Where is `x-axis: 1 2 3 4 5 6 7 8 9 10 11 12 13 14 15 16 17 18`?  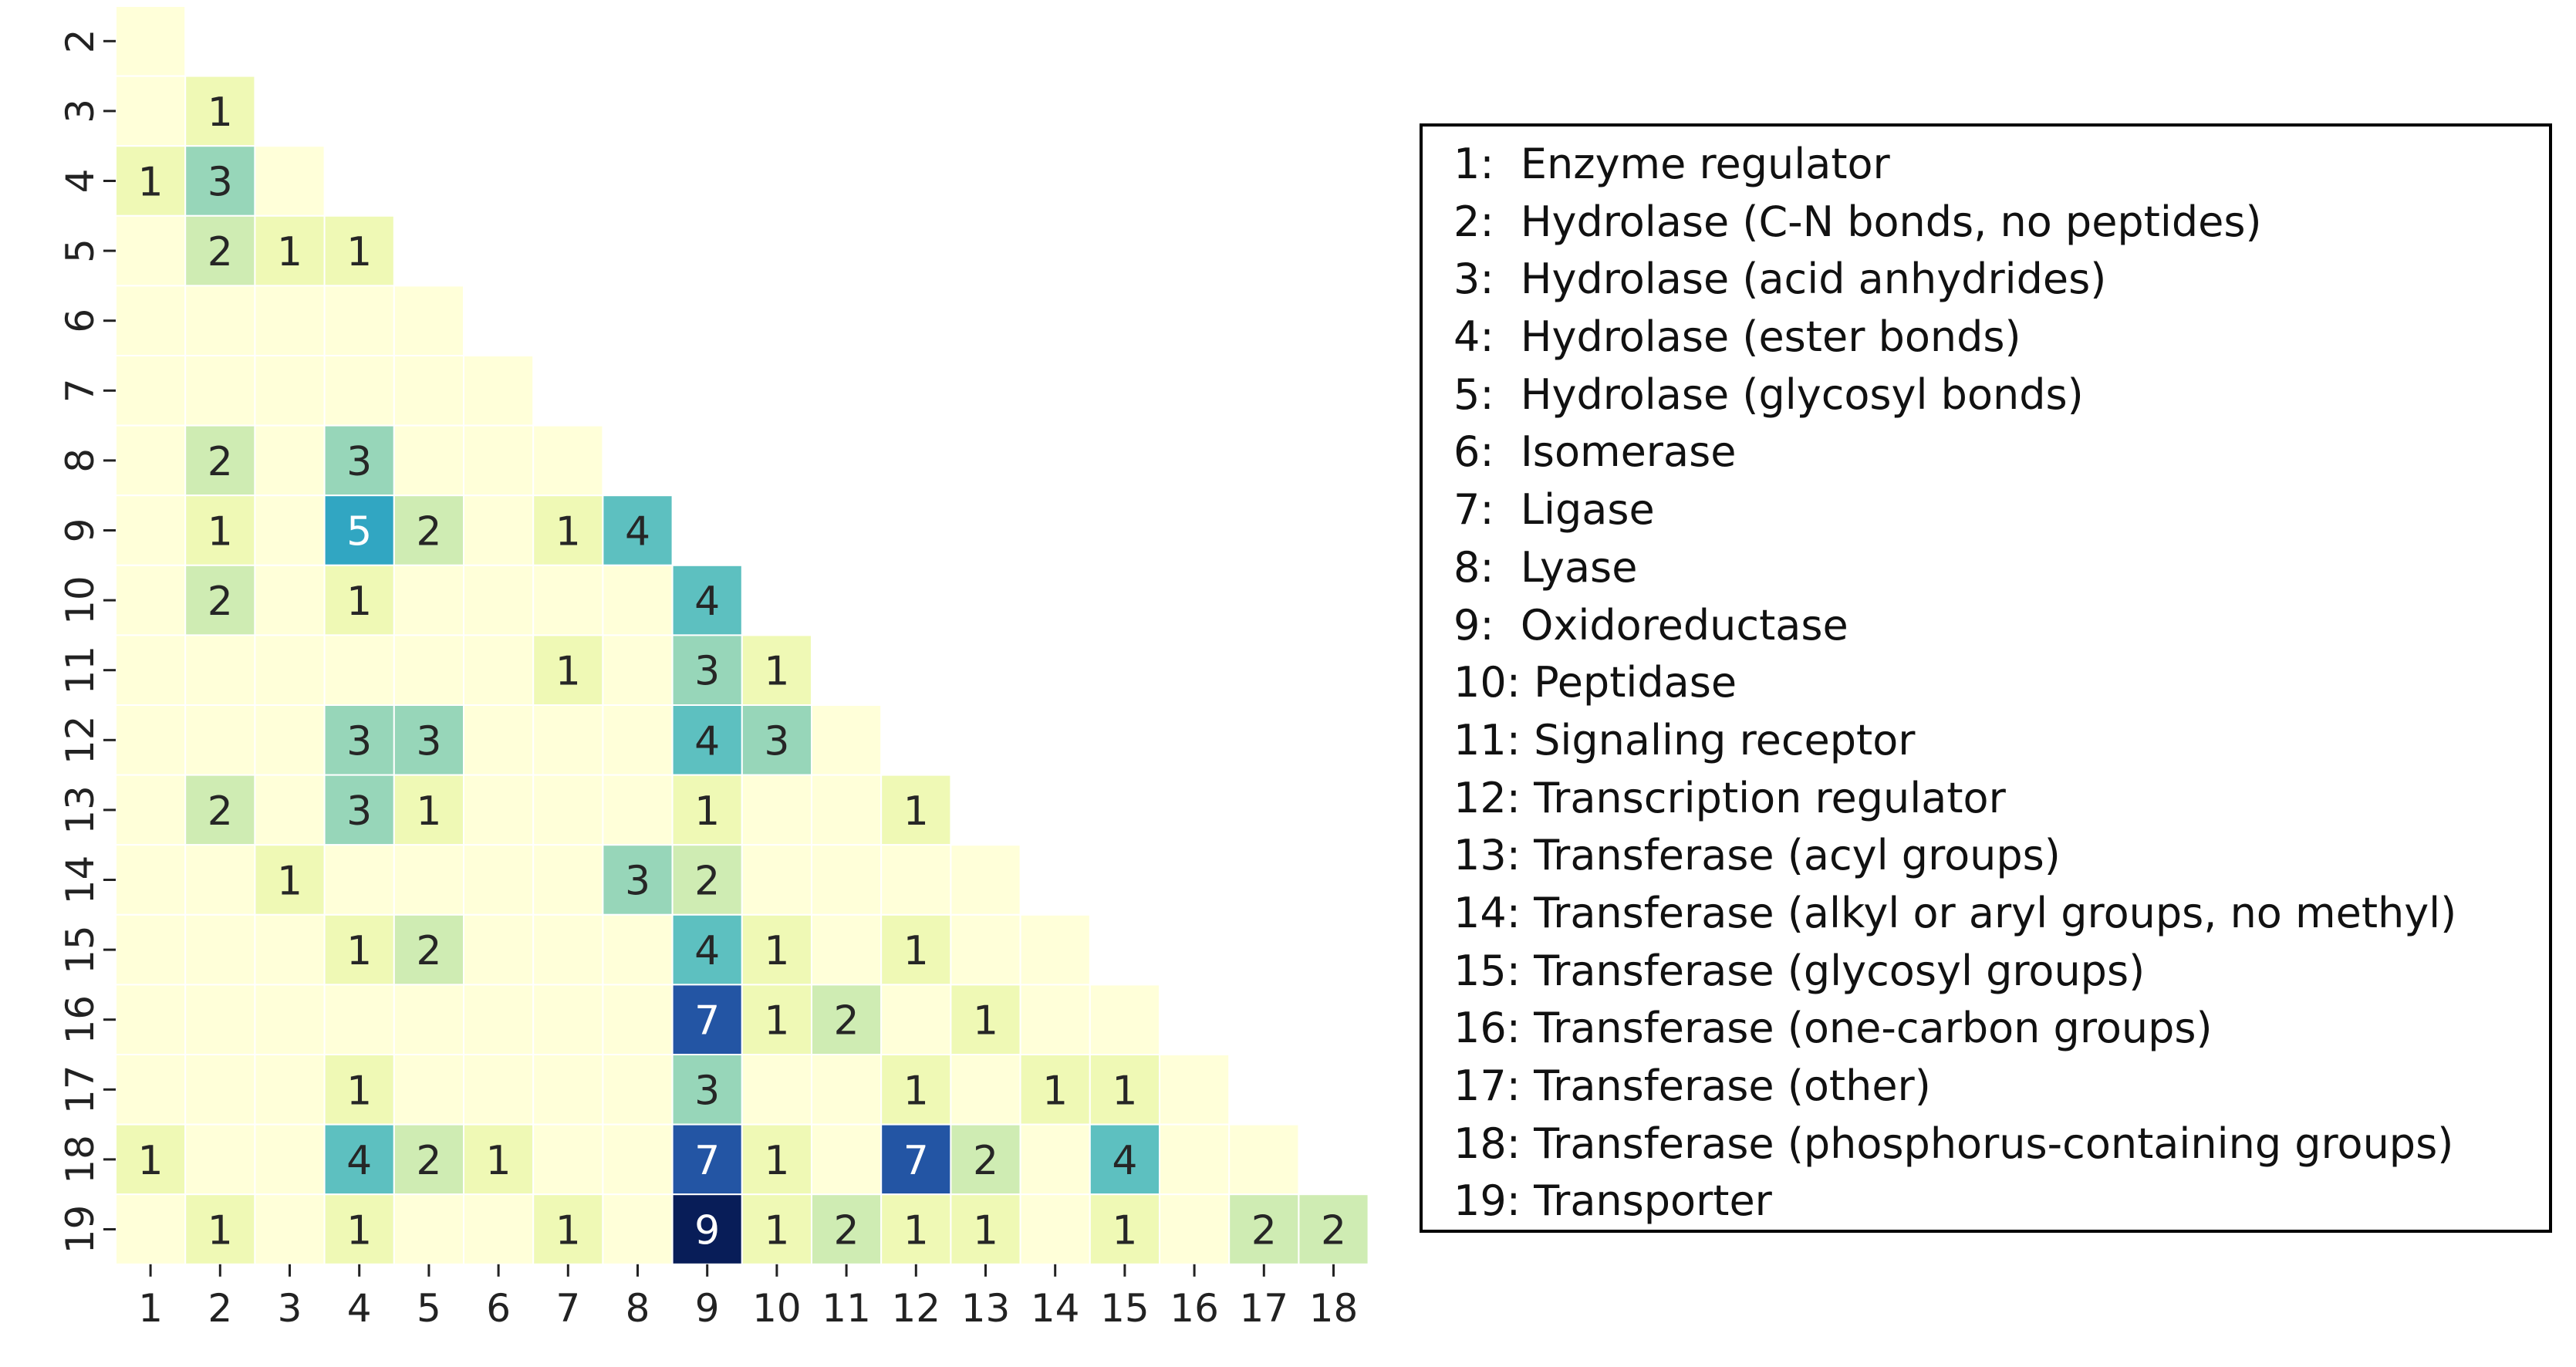 x-axis: 1 2 3 4 5 6 7 8 9 10 11 12 13 14 15 16 17 18 is located at coordinates (748, 1297).